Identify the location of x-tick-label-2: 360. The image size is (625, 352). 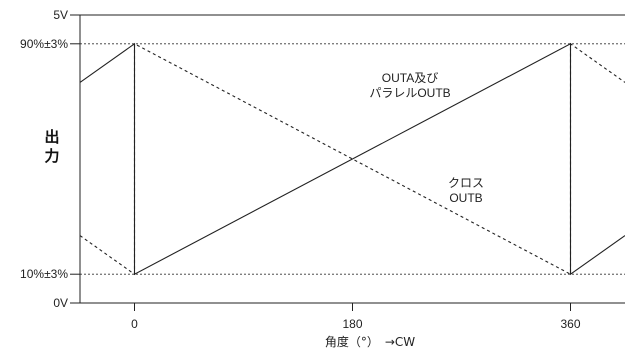
(570, 324).